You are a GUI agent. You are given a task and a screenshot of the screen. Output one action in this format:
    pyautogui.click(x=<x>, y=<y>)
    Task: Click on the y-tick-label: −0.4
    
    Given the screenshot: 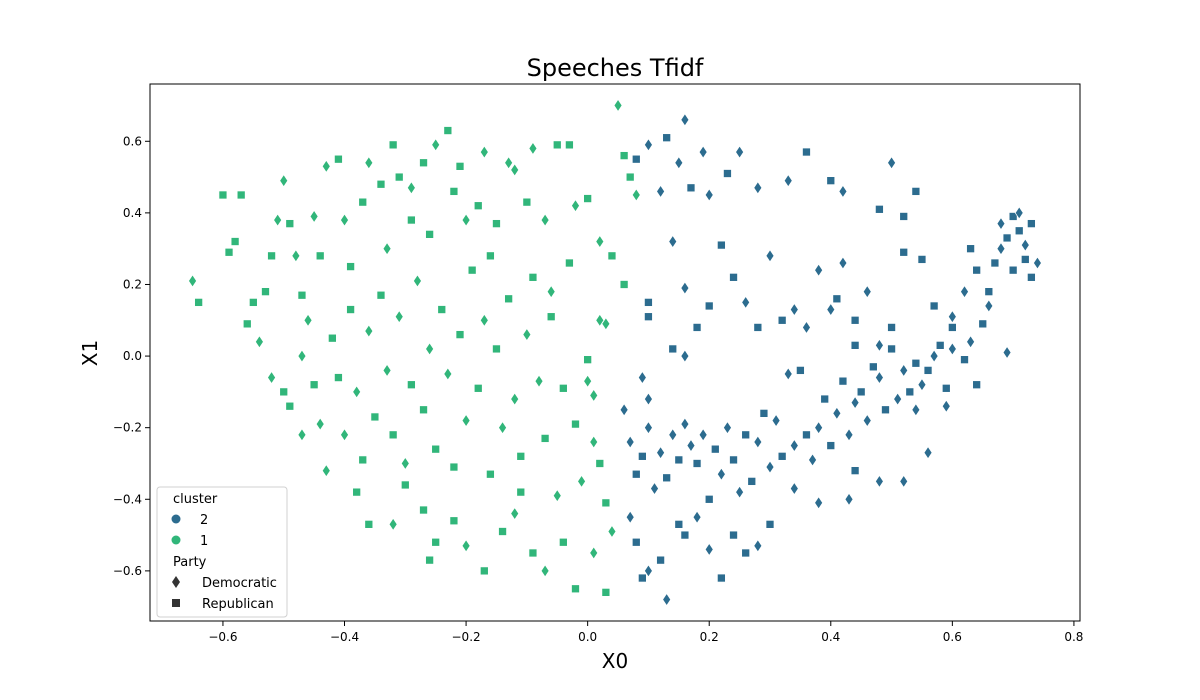 What is the action you would take?
    pyautogui.click(x=127, y=499)
    